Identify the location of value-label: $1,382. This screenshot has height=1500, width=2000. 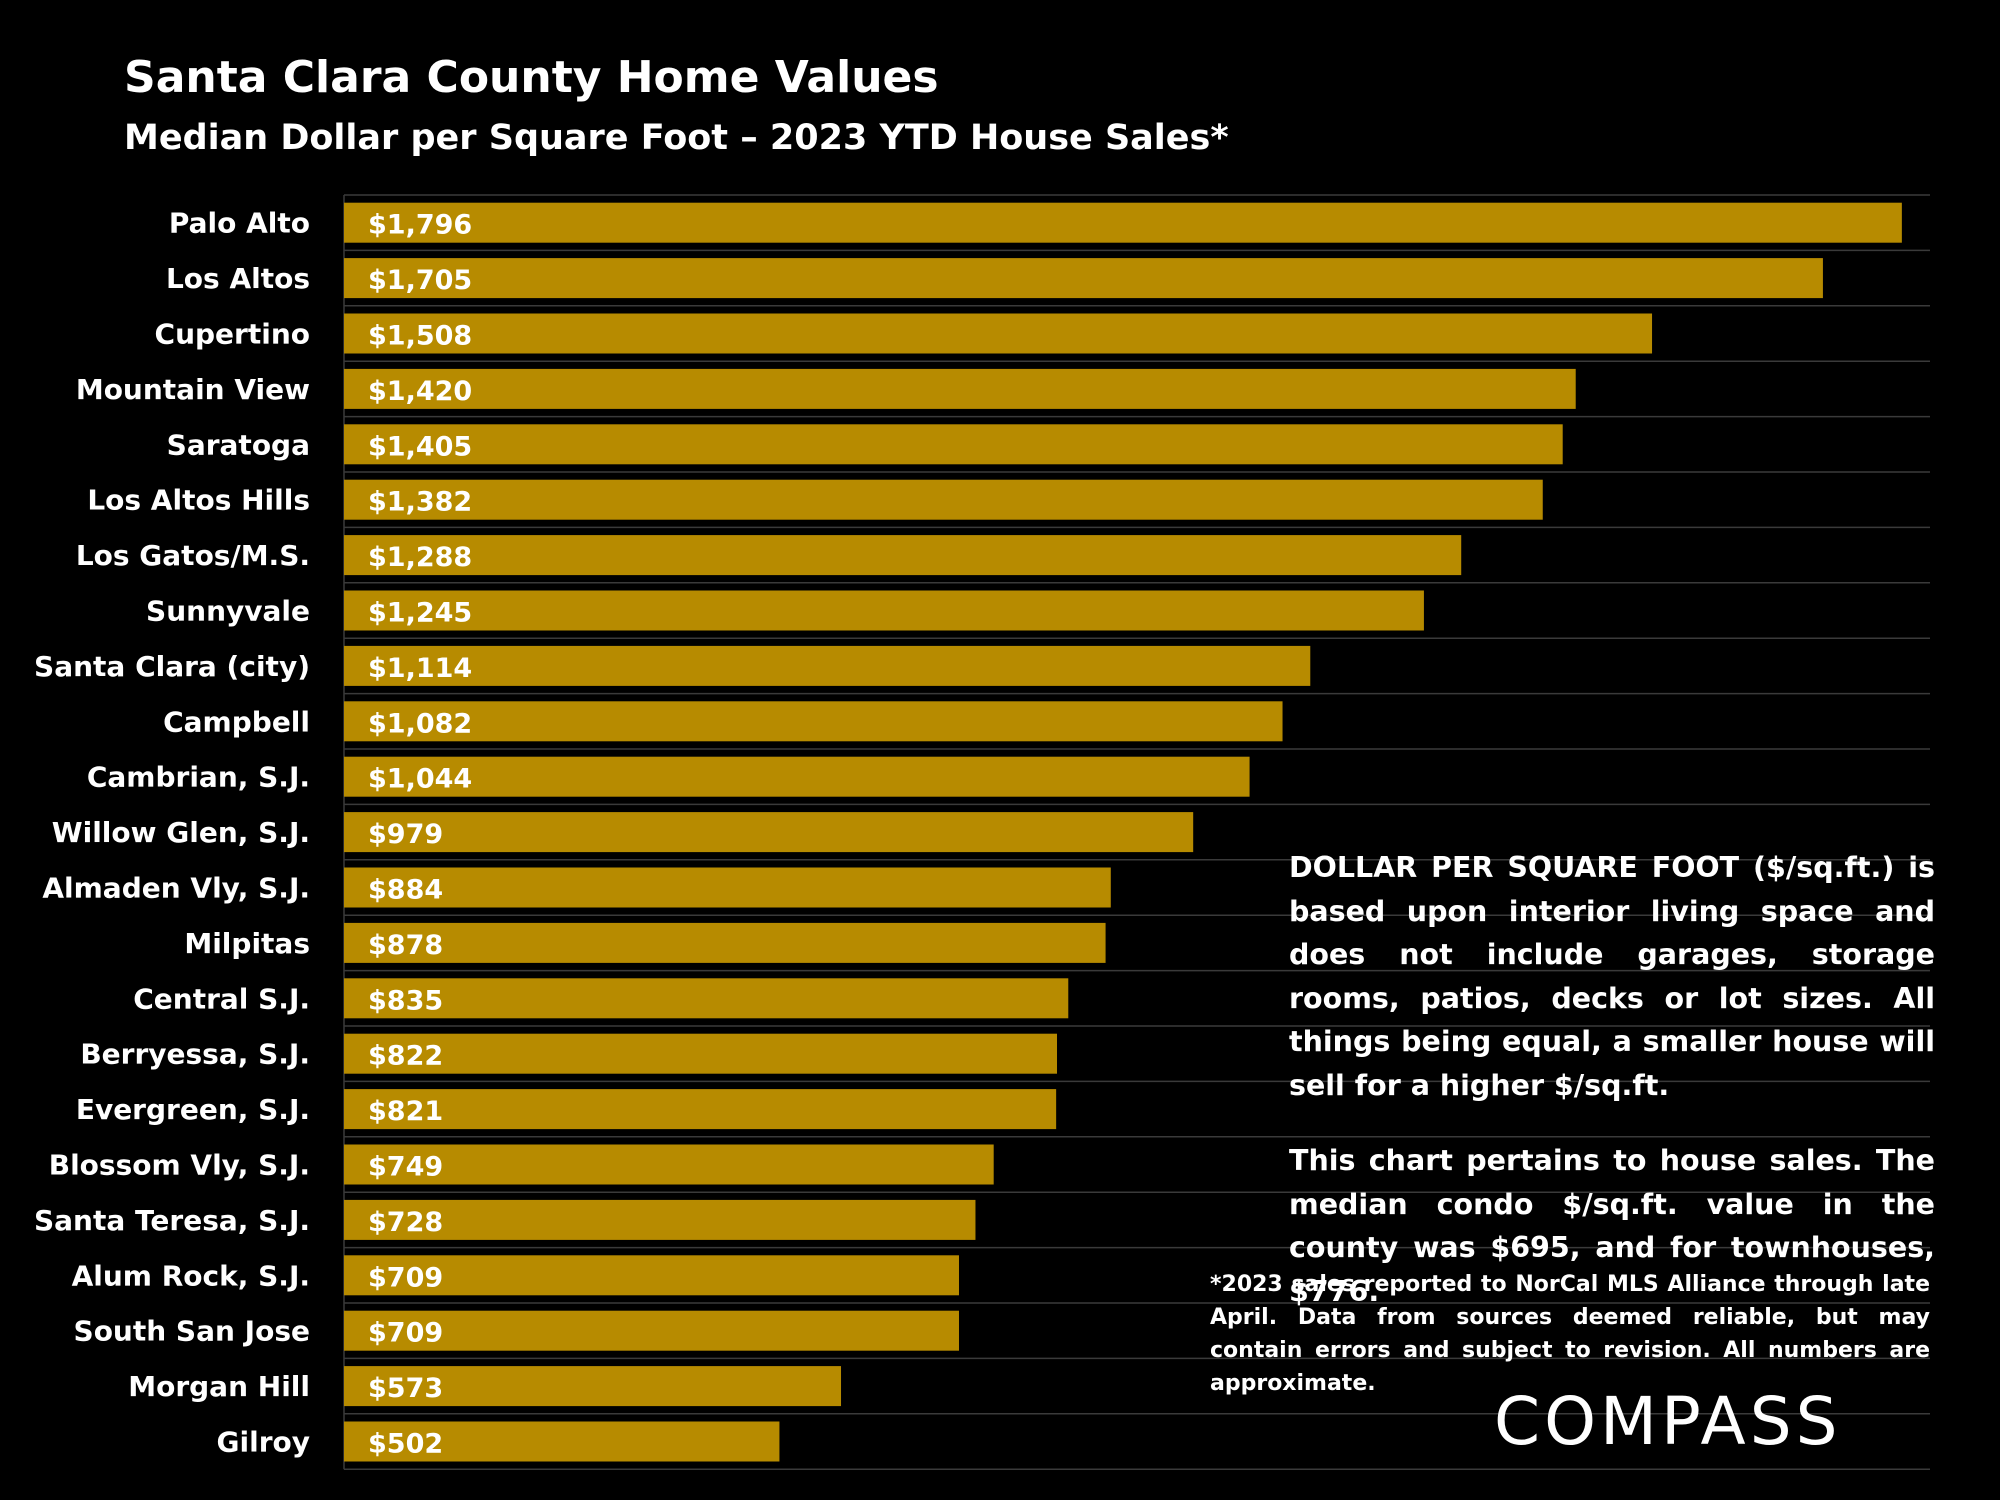
(420, 502).